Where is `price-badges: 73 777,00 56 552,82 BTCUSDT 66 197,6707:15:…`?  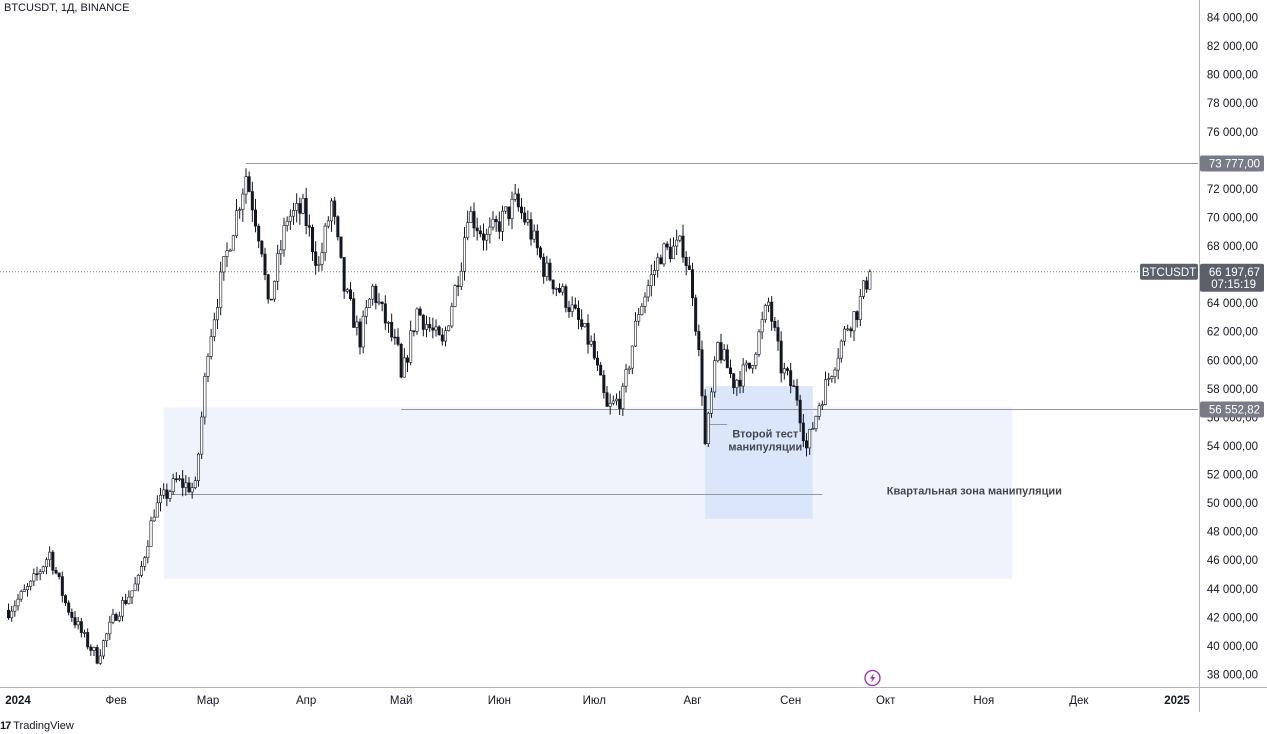
price-badges: 73 777,00 56 552,82 BTCUSDT 66 197,6707:15:… is located at coordinates (1202, 286).